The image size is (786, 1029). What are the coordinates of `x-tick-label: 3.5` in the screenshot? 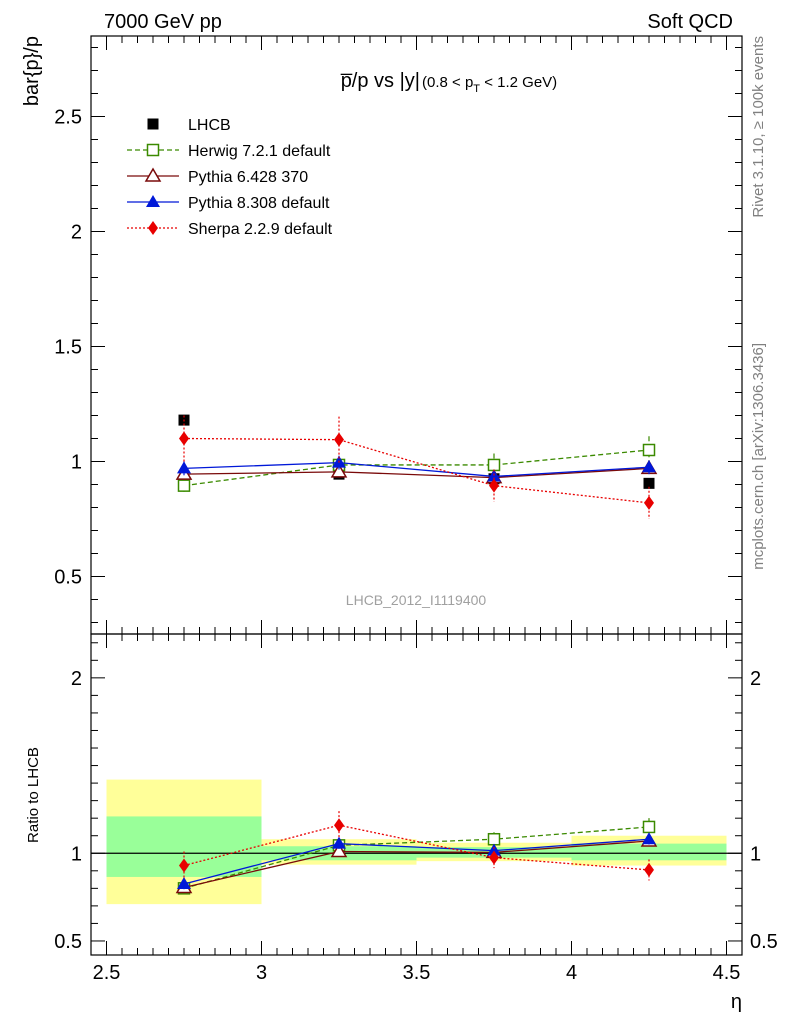 It's located at (417, 973).